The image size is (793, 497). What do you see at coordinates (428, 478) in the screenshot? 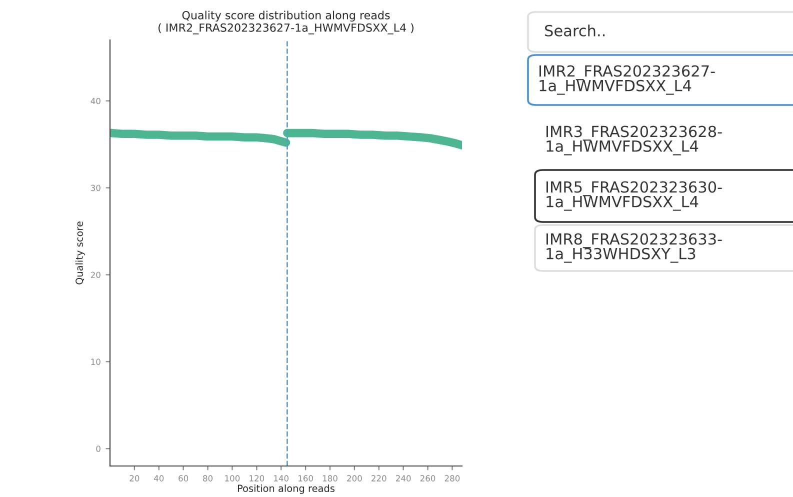
I see `x-tick-label: 260` at bounding box center [428, 478].